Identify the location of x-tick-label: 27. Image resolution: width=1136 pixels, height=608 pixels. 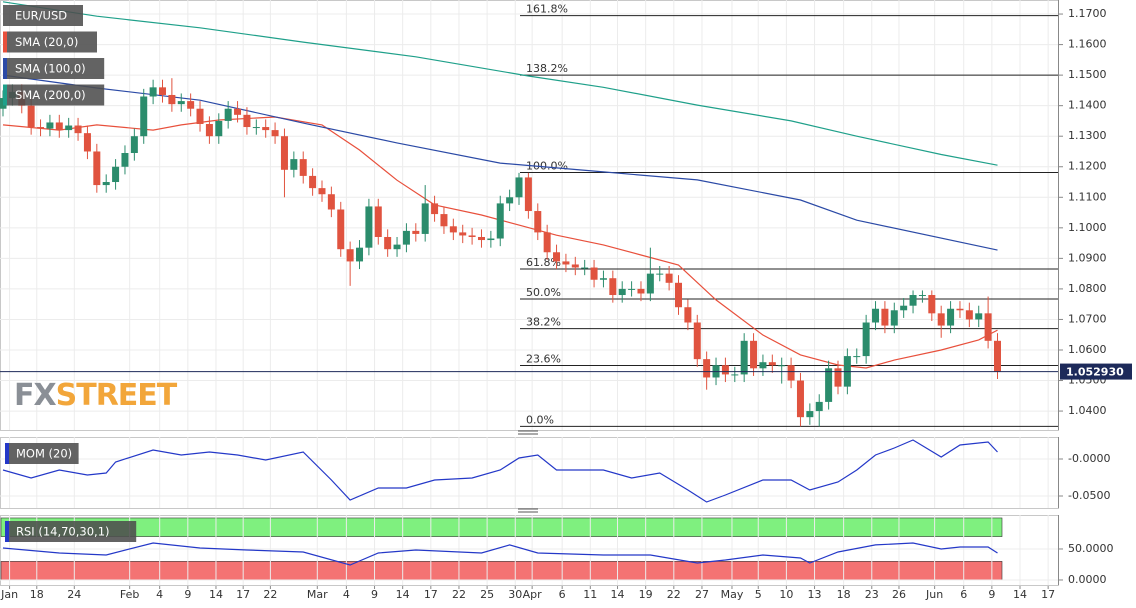
(702, 594).